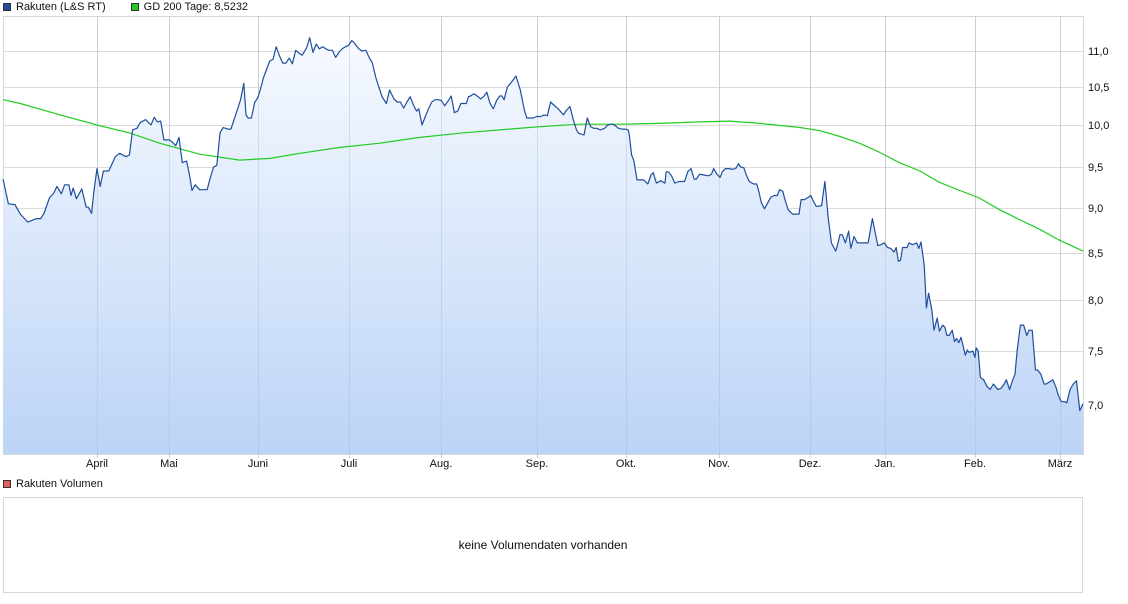 Image resolution: width=1128 pixels, height=604 pixels. I want to click on svg-text: Jan., so click(885, 464).